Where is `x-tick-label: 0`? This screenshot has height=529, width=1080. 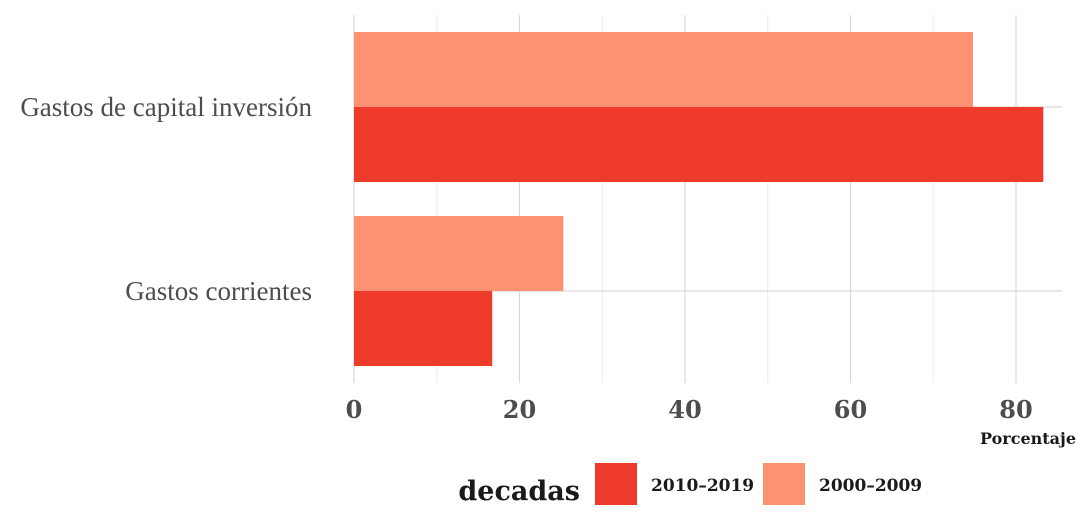 x-tick-label: 0 is located at coordinates (354, 409).